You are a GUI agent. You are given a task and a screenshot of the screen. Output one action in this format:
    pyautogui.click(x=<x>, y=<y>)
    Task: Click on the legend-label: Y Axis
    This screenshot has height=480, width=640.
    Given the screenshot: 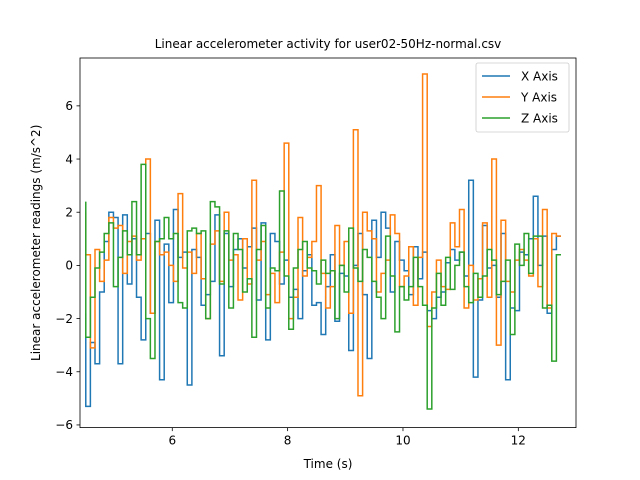 What is the action you would take?
    pyautogui.click(x=538, y=97)
    